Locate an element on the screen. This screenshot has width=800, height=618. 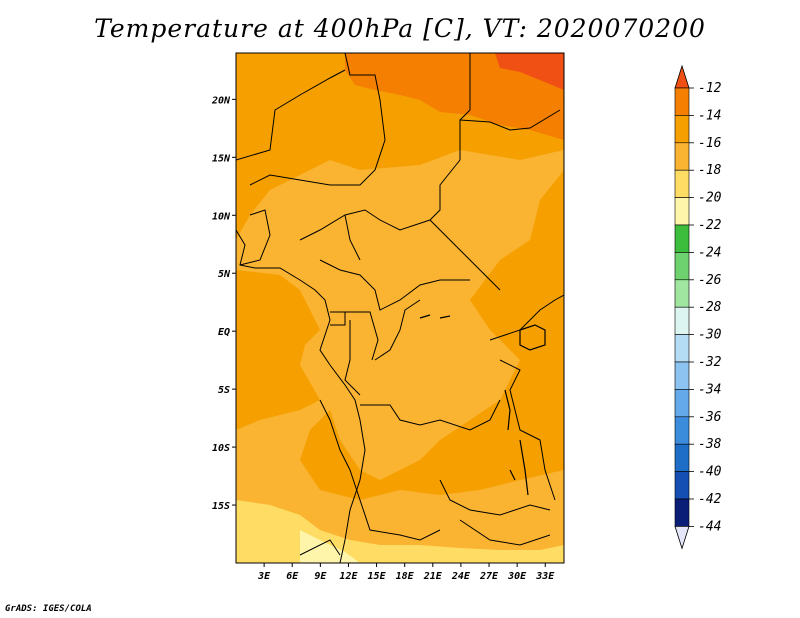
lat-tick-label: 5S is located at coordinates (224, 390).